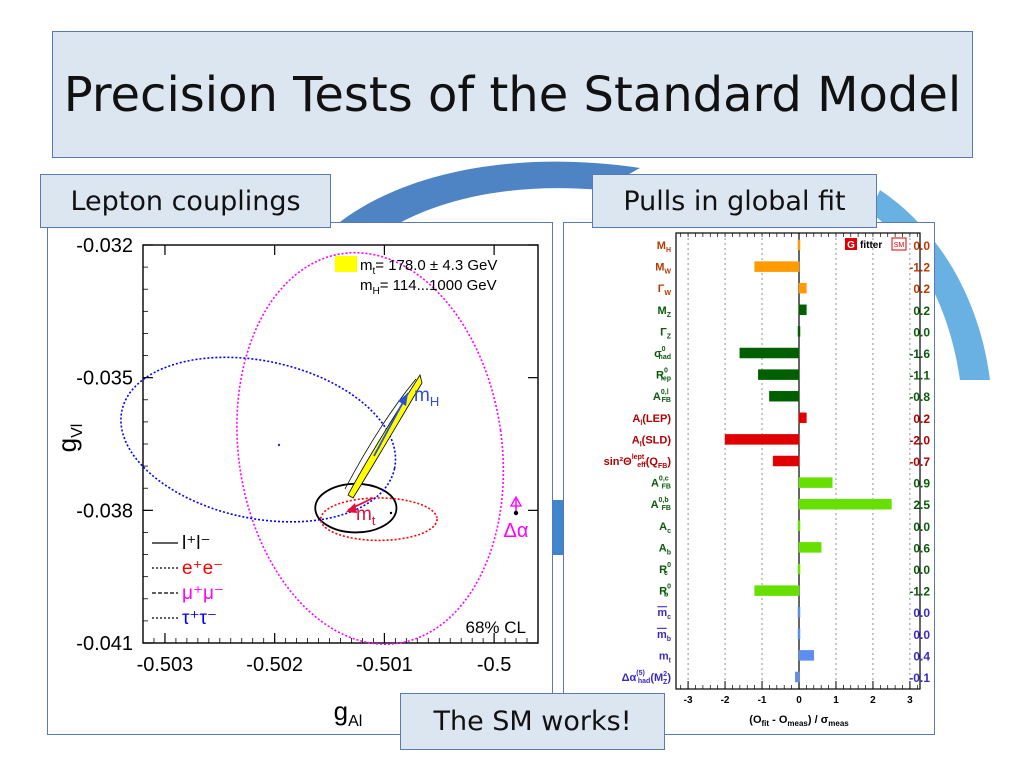 This screenshot has width=1024, height=768. Describe the element at coordinates (532, 721) in the screenshot. I see `conclusion-text: The SM works!` at that location.